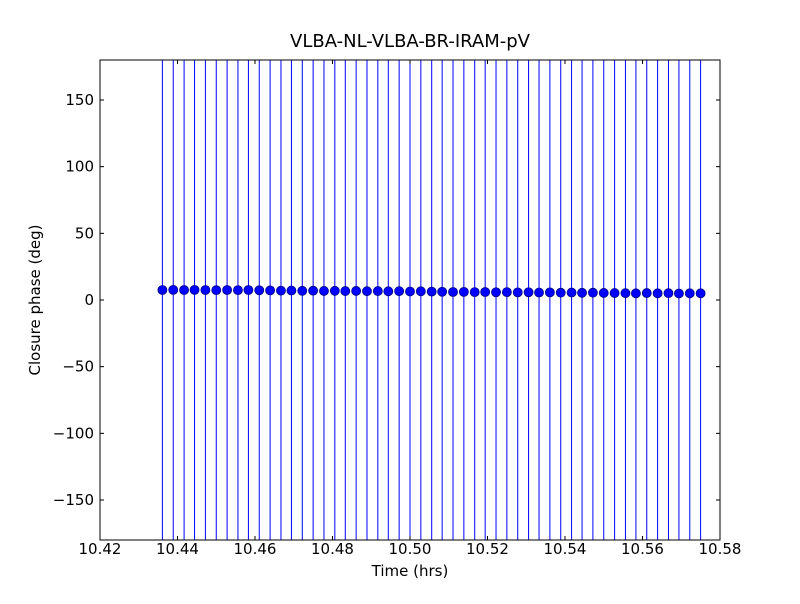 This screenshot has height=604, width=800. What do you see at coordinates (720, 549) in the screenshot?
I see `x-tick-label: 10.58` at bounding box center [720, 549].